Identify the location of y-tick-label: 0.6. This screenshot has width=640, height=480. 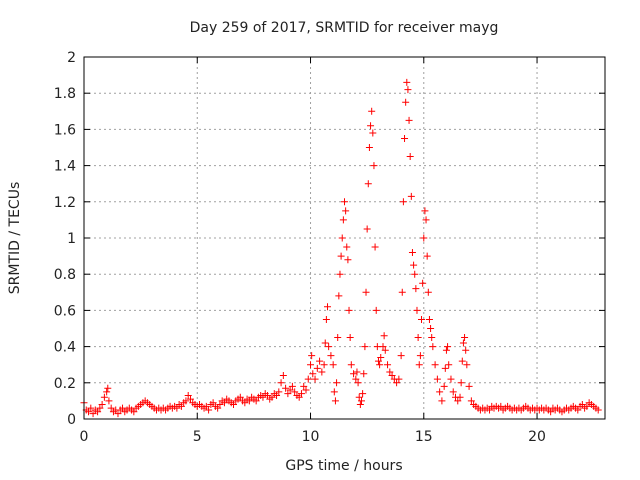
(65, 311).